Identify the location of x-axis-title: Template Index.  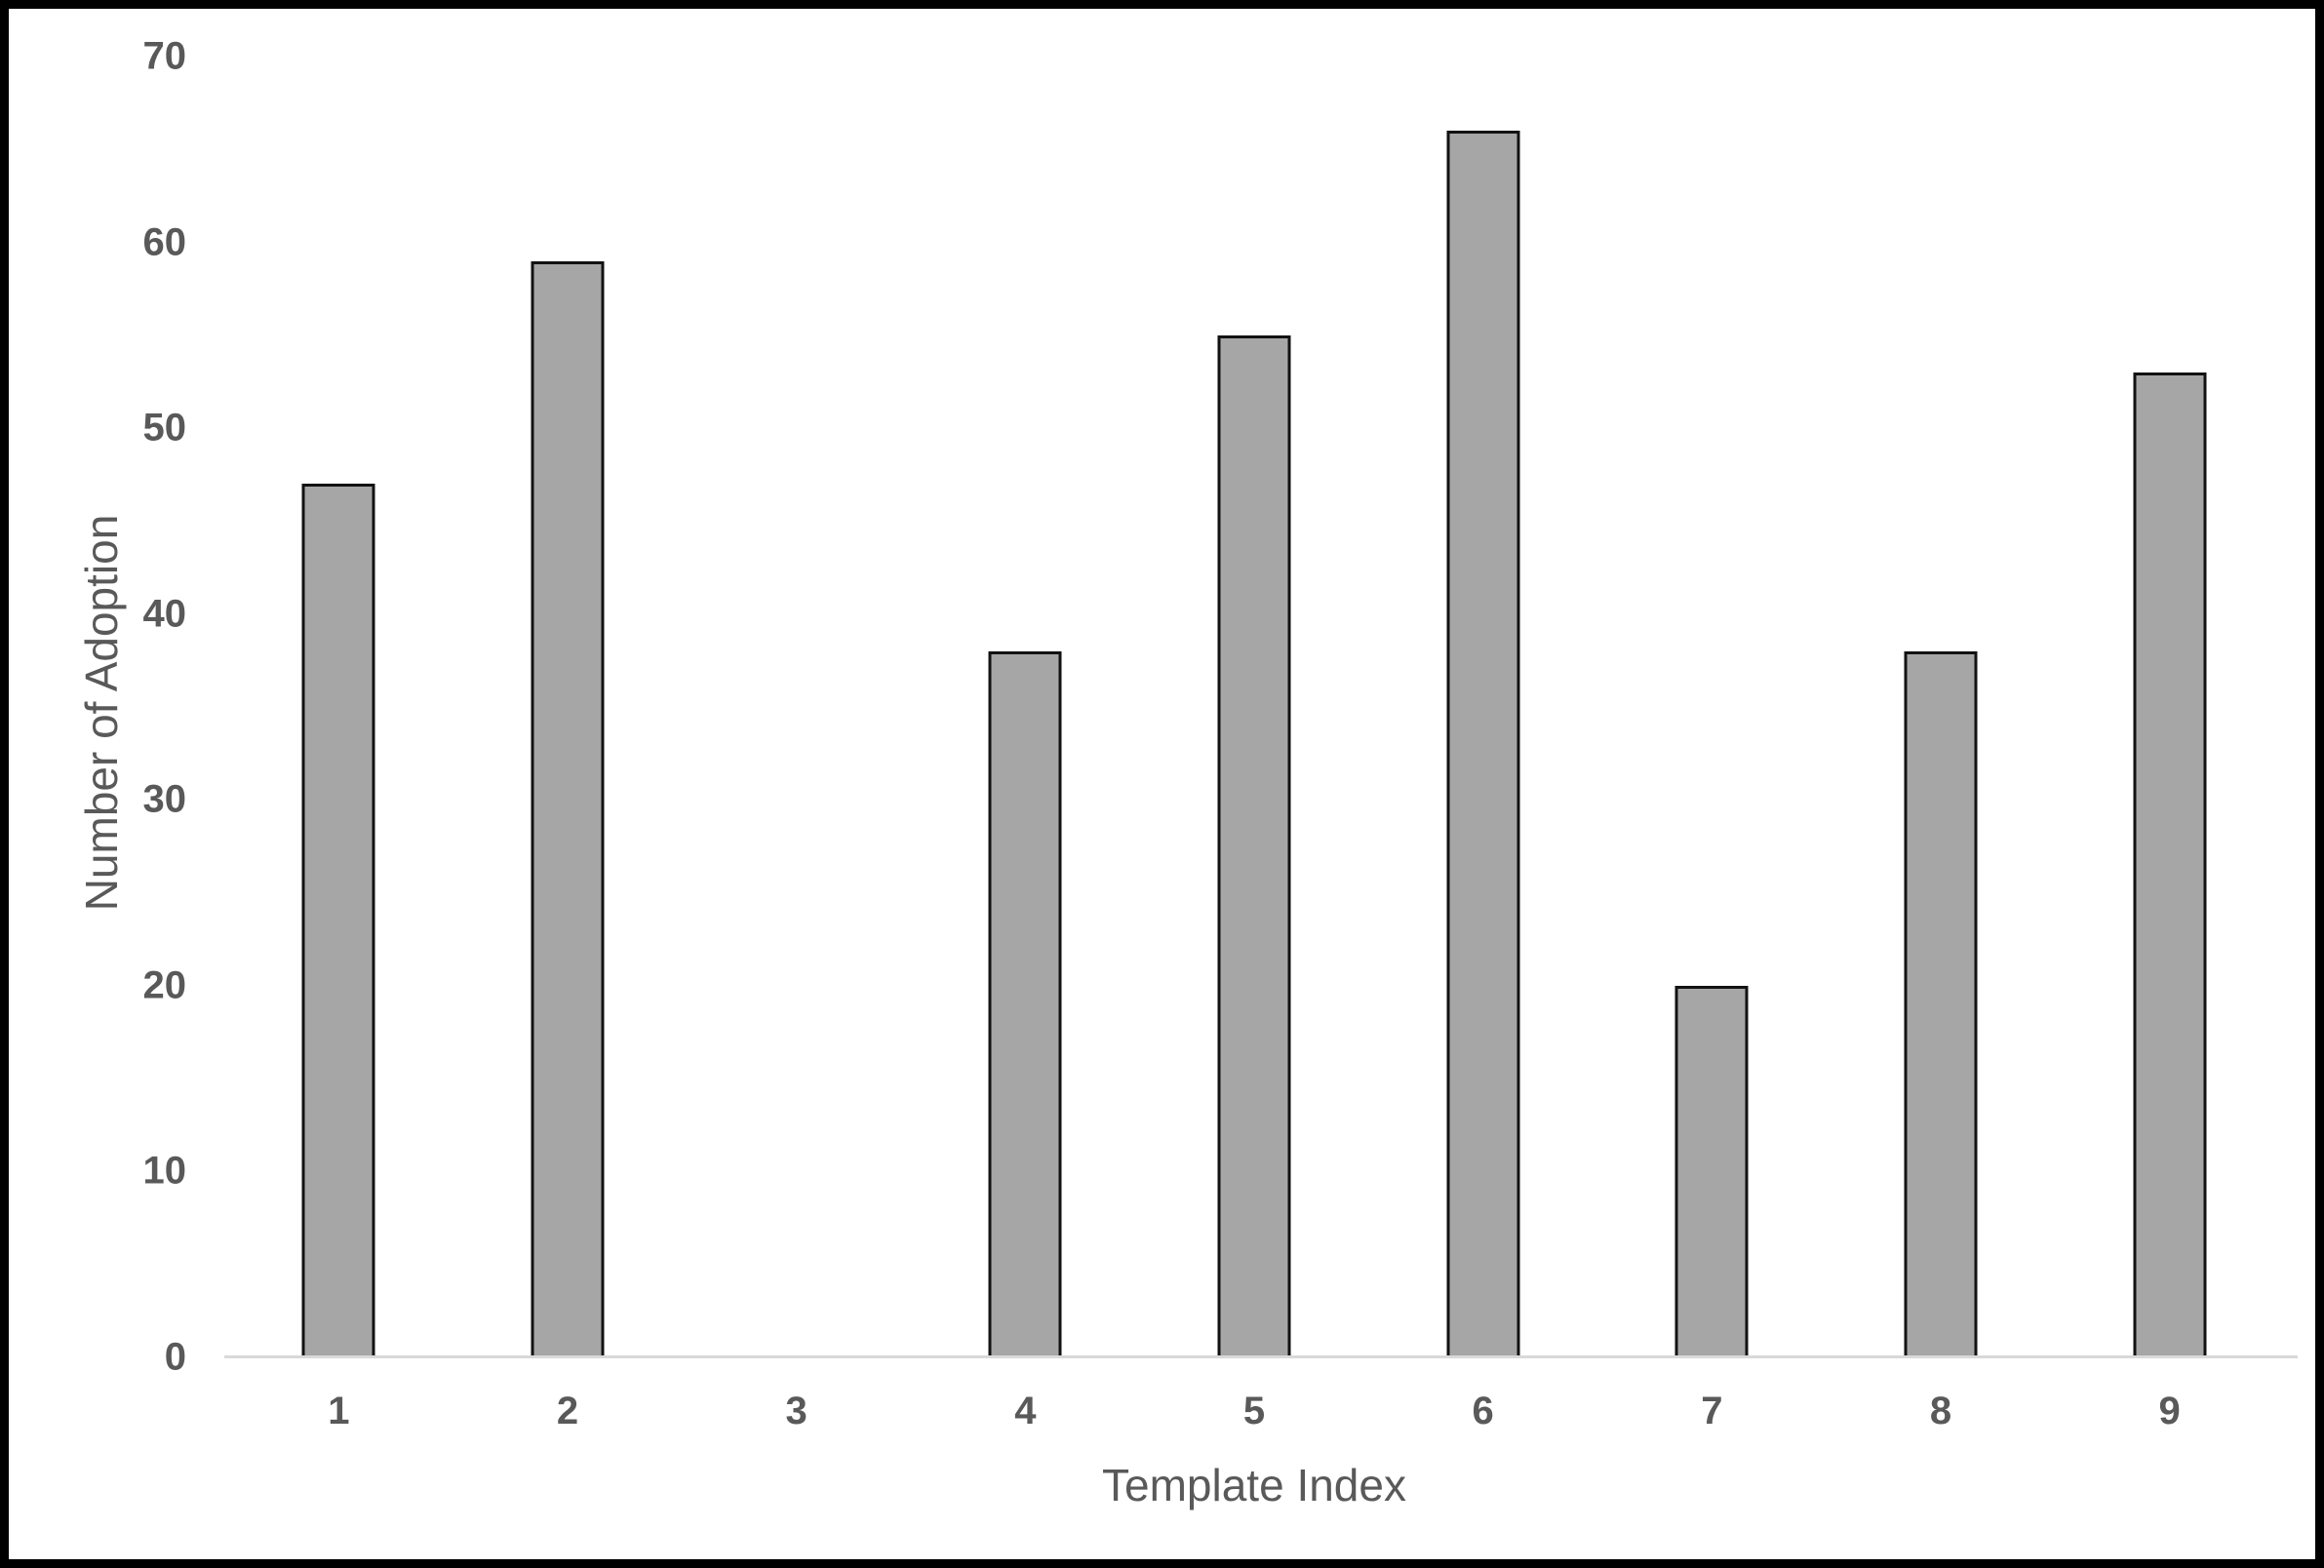
(1254, 1485).